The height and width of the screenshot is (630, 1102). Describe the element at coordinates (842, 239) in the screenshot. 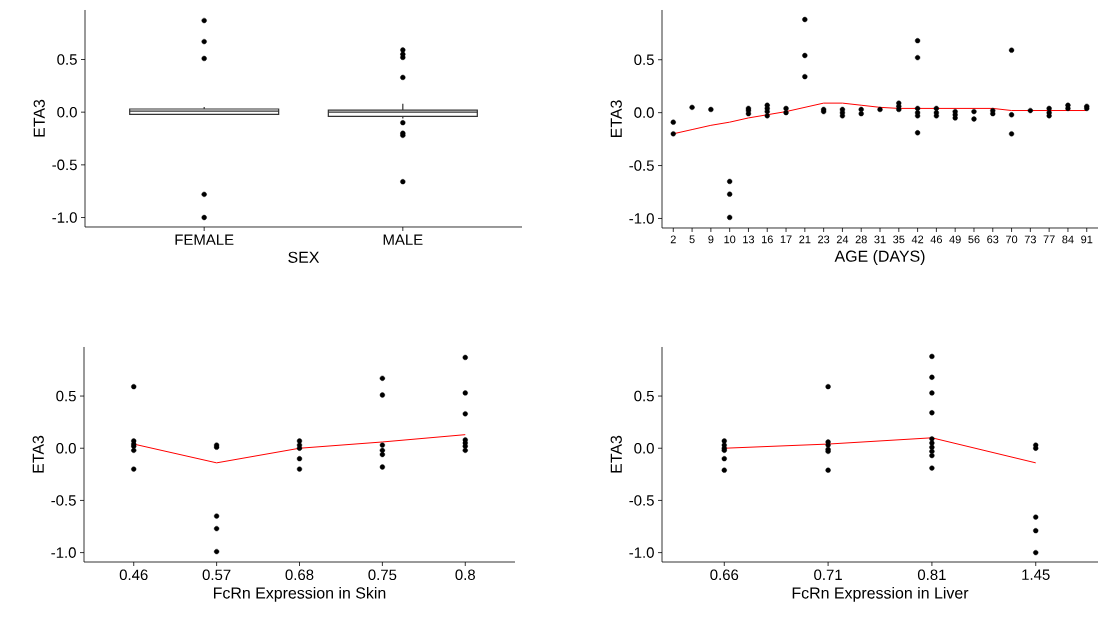

I see `x-tick-label: 24` at that location.